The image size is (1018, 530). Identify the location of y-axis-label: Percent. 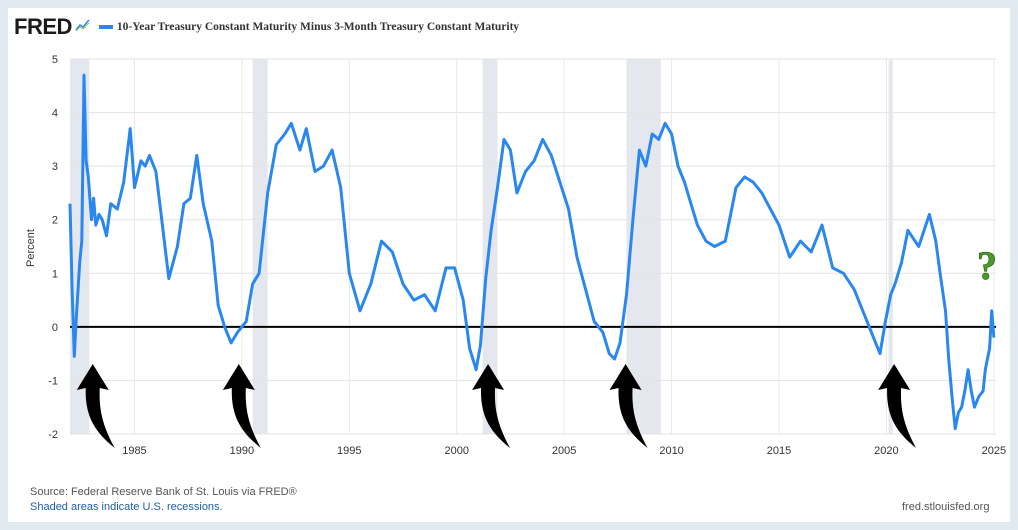
(31, 248).